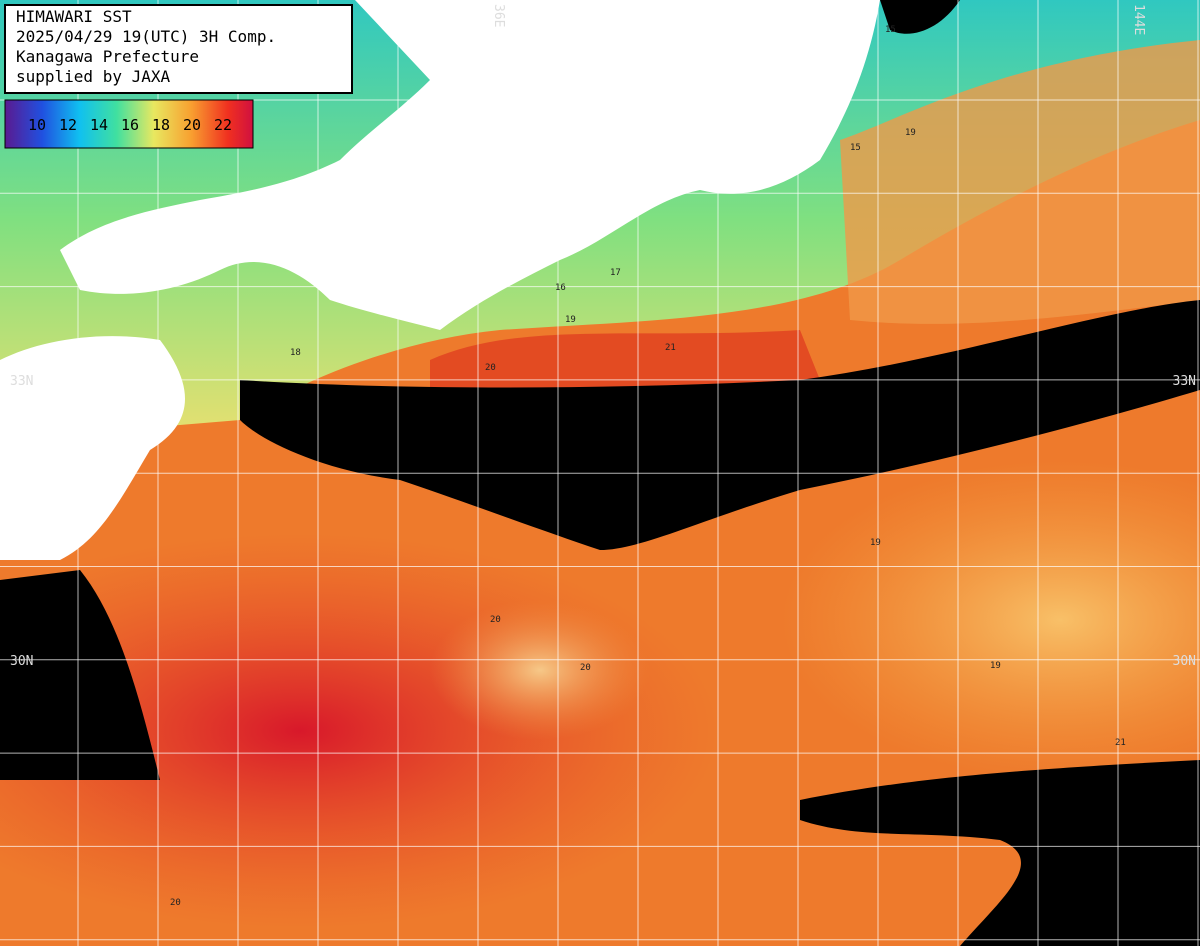 The image size is (1200, 946). What do you see at coordinates (68, 125) in the screenshot?
I see `colorbar-label: 12` at bounding box center [68, 125].